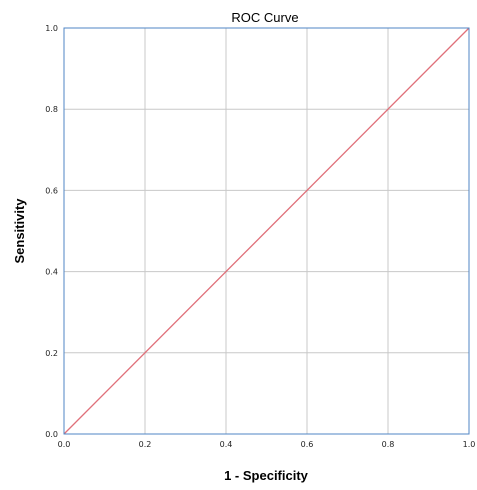 The height and width of the screenshot is (490, 477). I want to click on x-tick-label: 0.0, so click(64, 444).